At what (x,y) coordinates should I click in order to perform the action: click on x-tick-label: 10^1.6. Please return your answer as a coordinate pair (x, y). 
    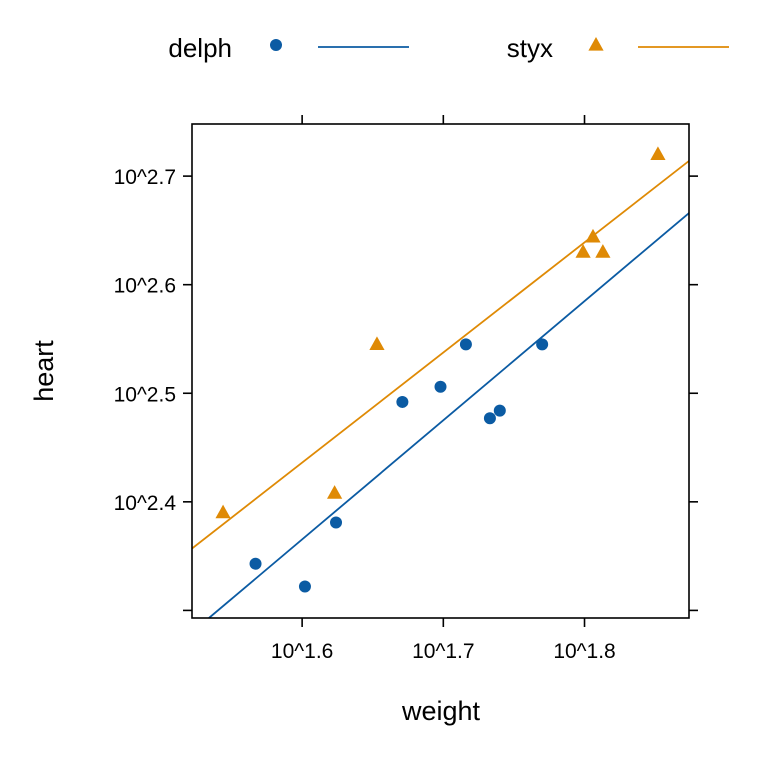
    Looking at the image, I should click on (302, 651).